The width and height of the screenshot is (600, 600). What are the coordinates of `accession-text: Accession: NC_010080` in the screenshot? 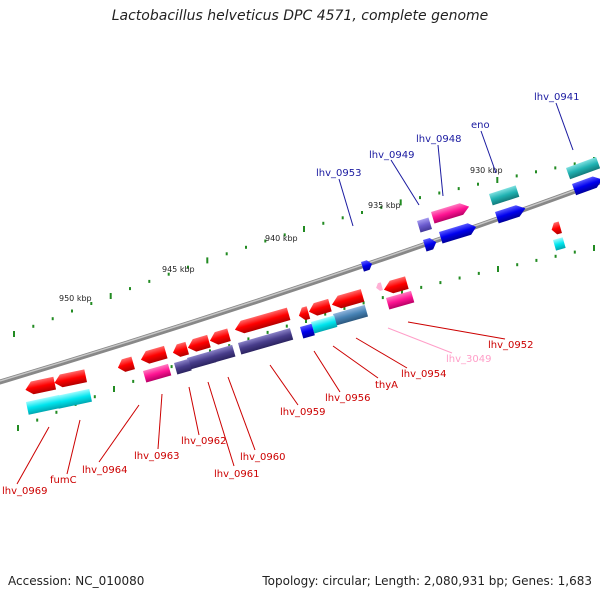 It's located at (76, 581).